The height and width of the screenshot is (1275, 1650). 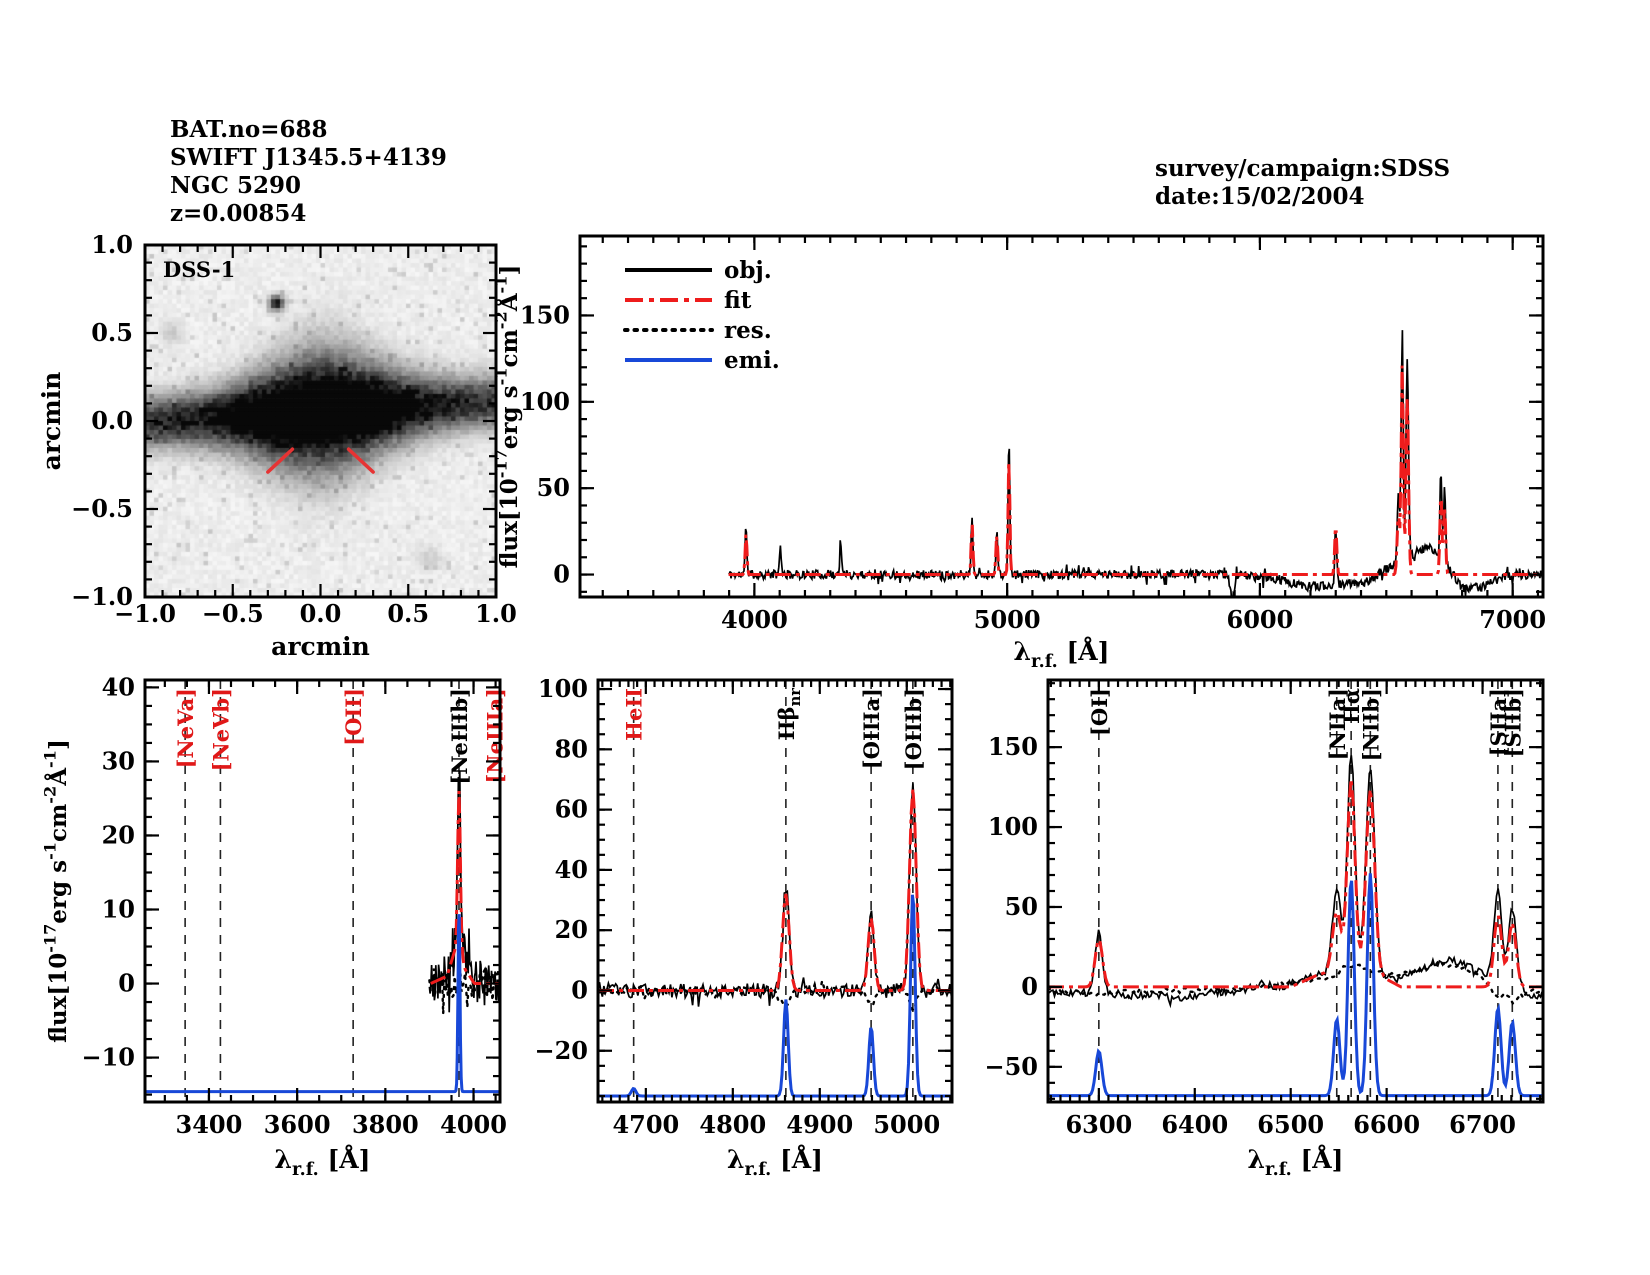 I want to click on line-label-[NeVa]: [NeVa], so click(x=185, y=728).